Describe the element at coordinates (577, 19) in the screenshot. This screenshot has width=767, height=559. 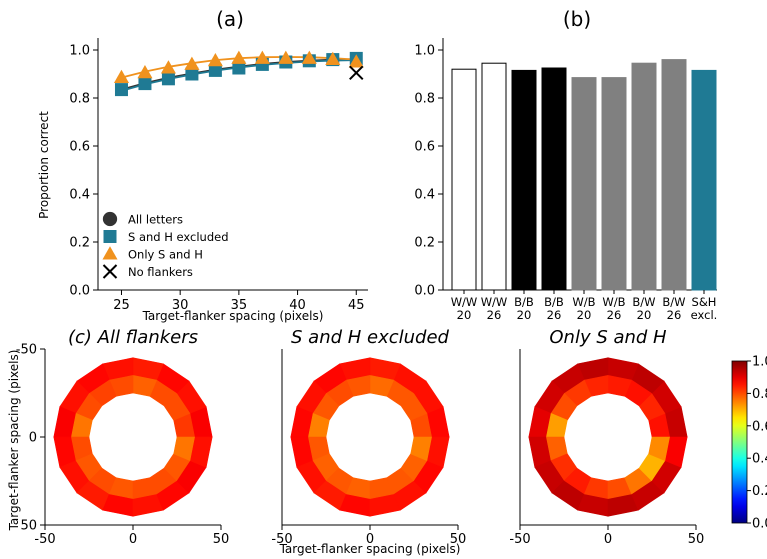
I see `panel-b-title: (b)` at that location.